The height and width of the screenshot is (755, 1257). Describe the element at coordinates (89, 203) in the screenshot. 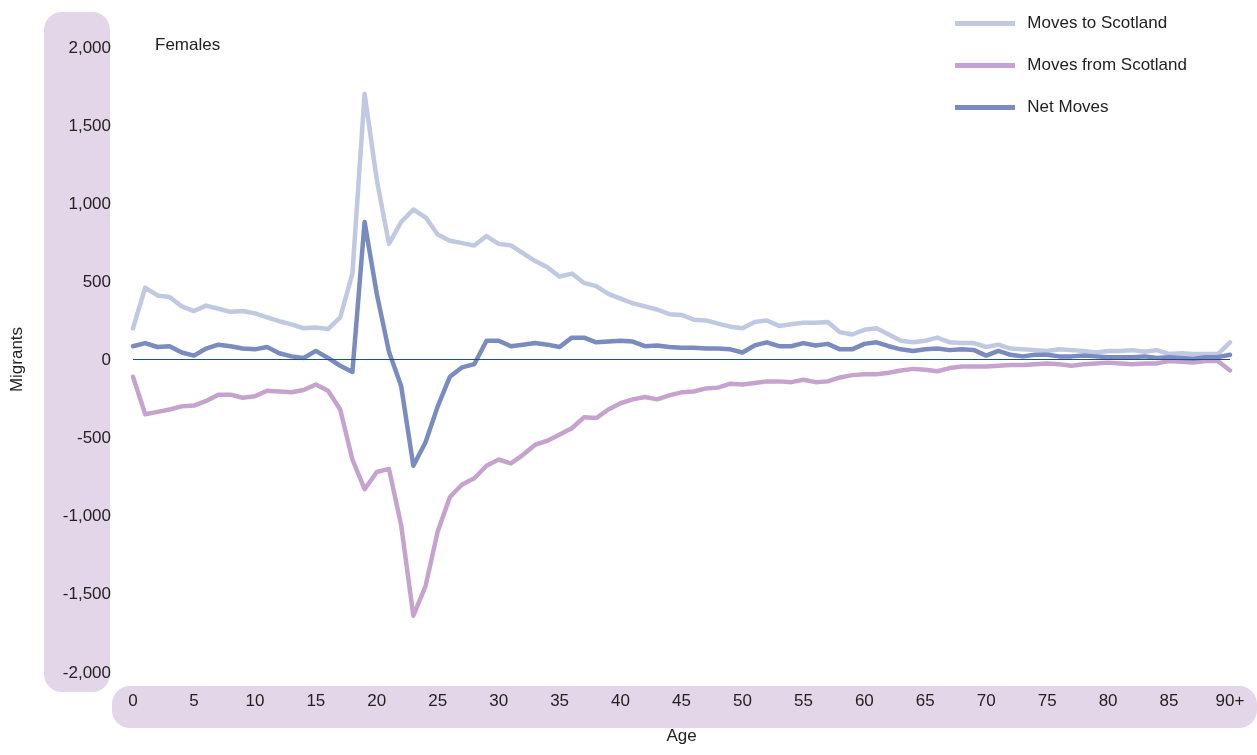

I see `y-tick-label: 1,000` at that location.